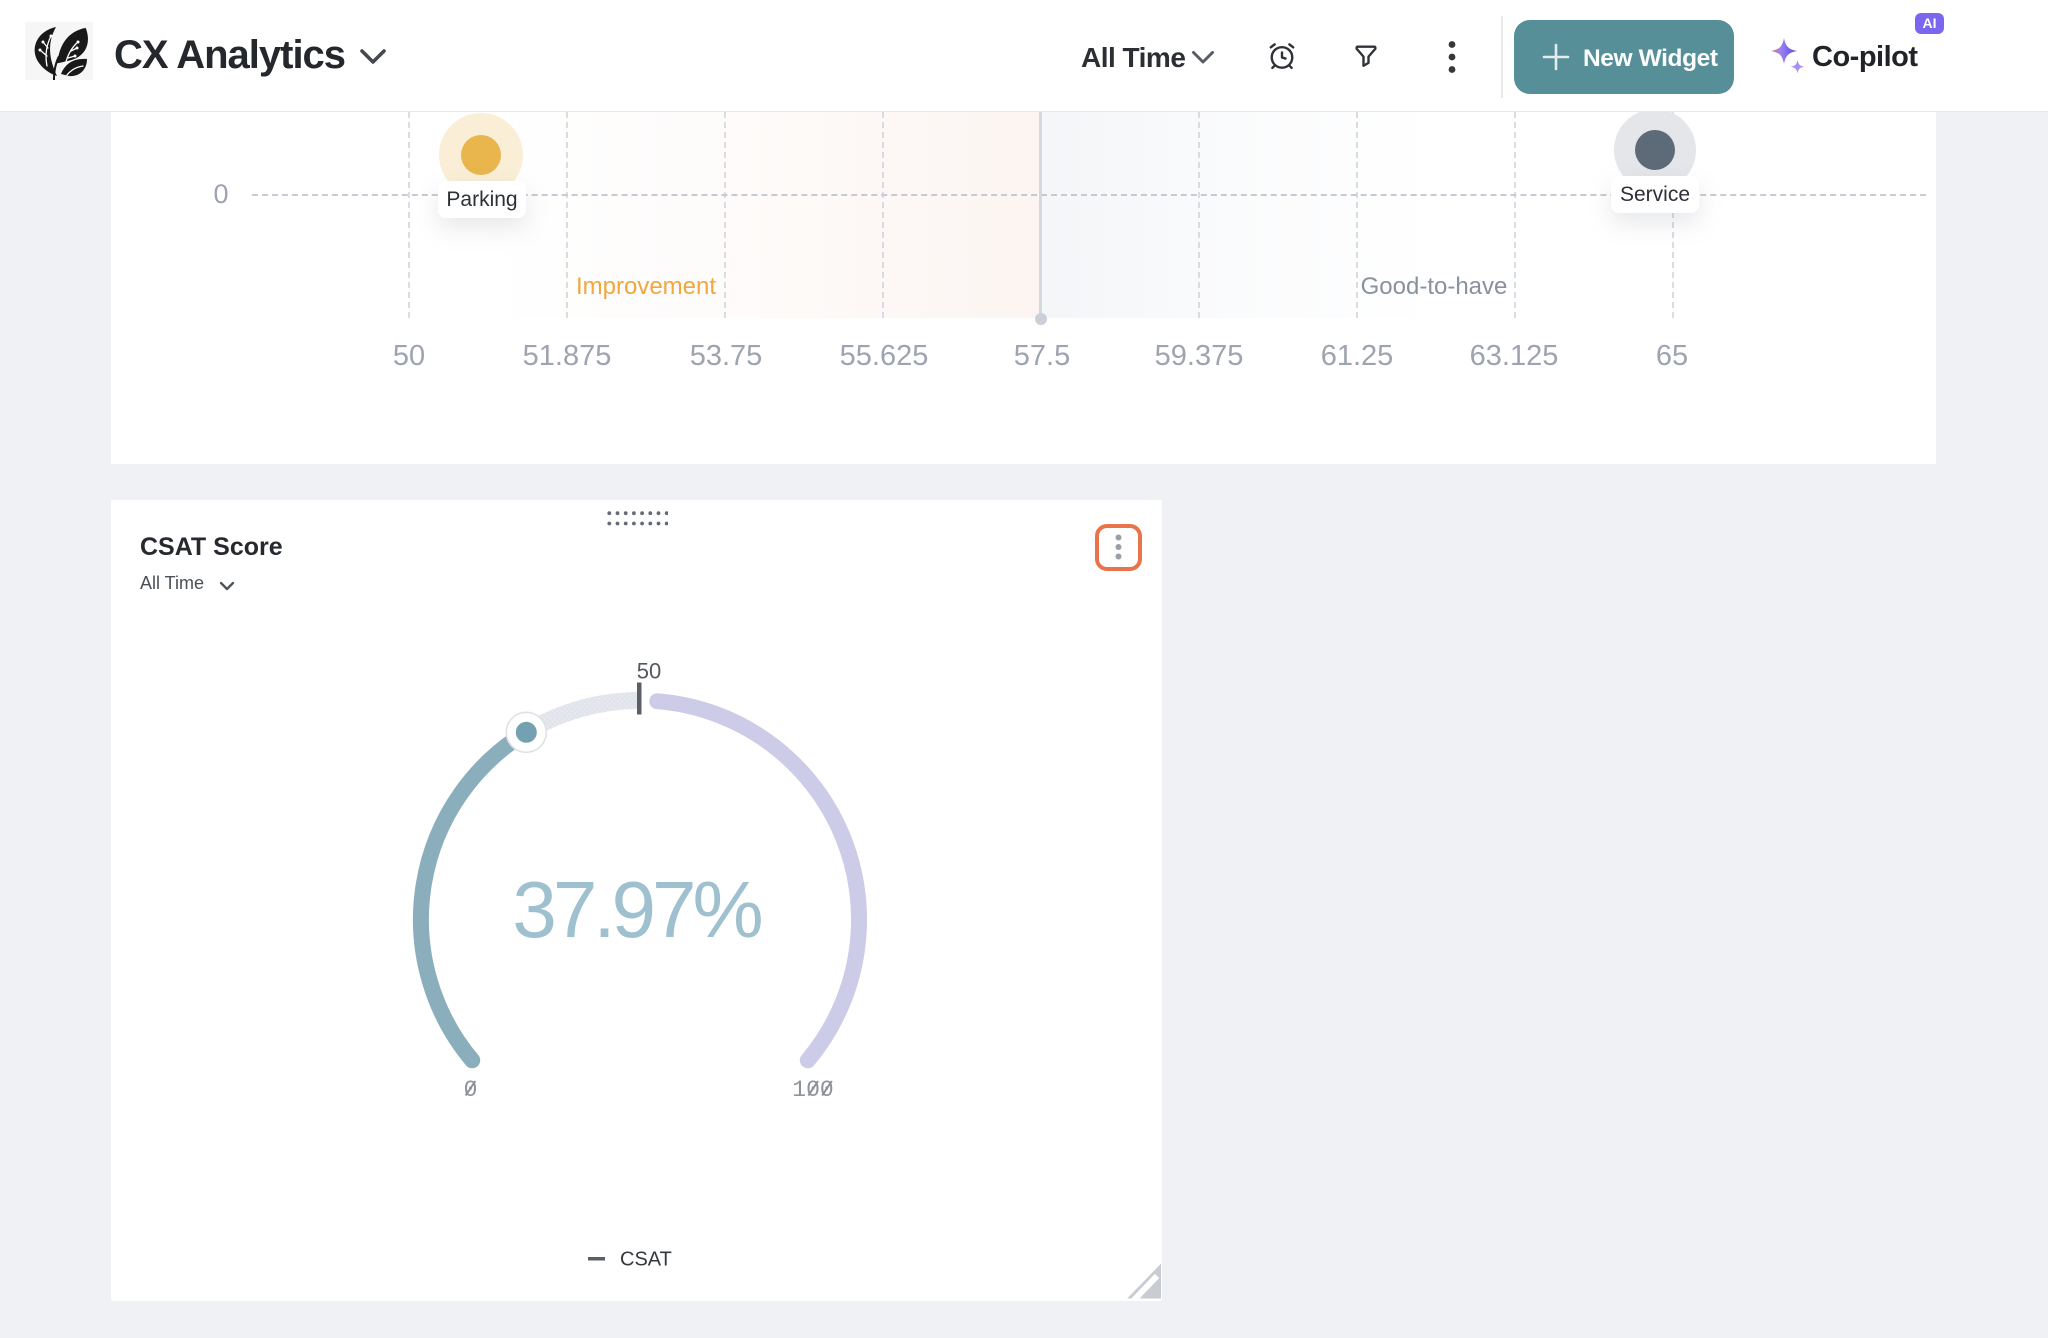 The width and height of the screenshot is (2048, 1338). Describe the element at coordinates (649, 671) in the screenshot. I see `svg-text: 50` at that location.